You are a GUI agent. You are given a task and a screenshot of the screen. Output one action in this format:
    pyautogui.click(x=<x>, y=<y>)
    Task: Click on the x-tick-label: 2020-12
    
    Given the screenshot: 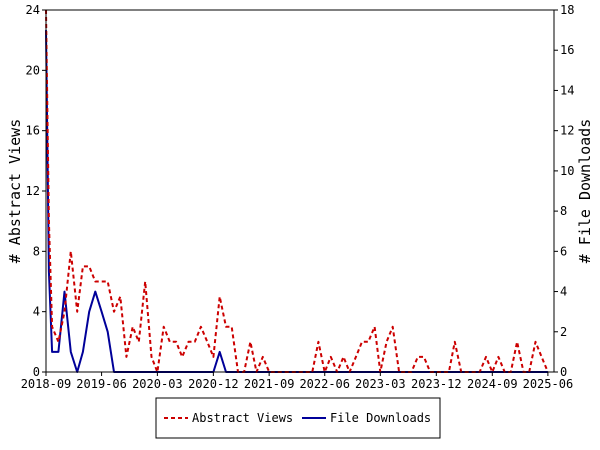 What is the action you would take?
    pyautogui.click(x=213, y=384)
    